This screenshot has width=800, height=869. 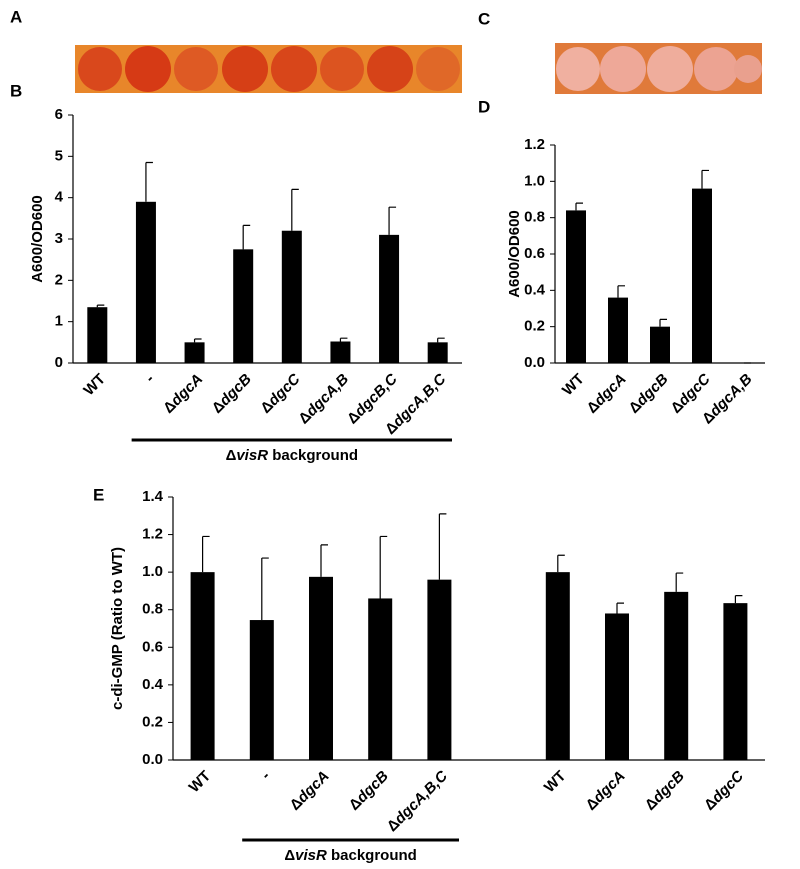 I want to click on y-tick-label: 1.2, so click(x=534, y=144).